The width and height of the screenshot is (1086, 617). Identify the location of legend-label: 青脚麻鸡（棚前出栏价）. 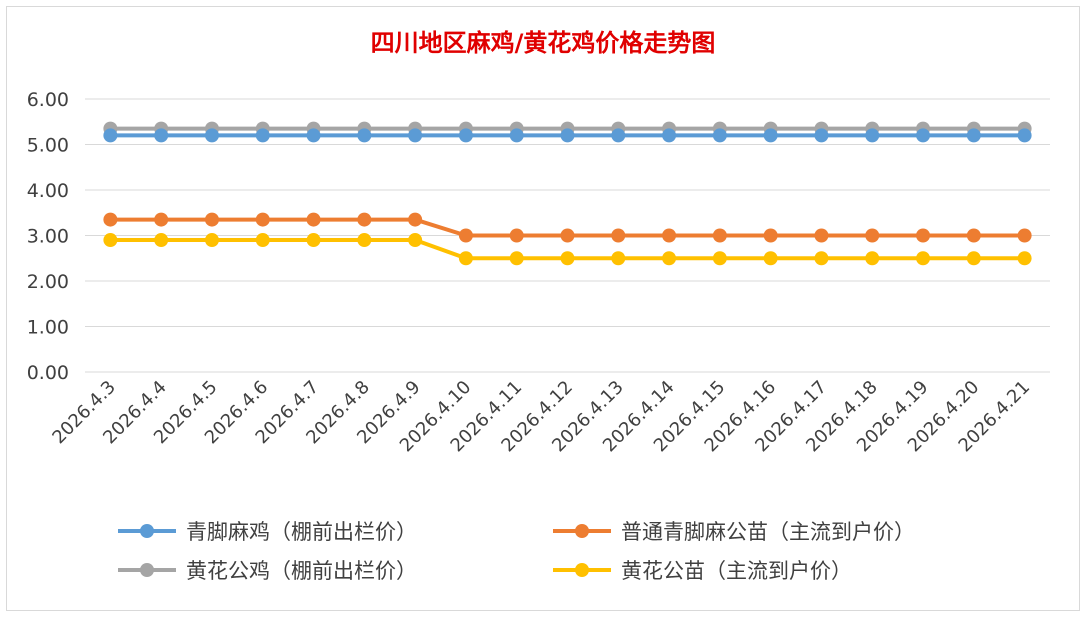
(301, 532).